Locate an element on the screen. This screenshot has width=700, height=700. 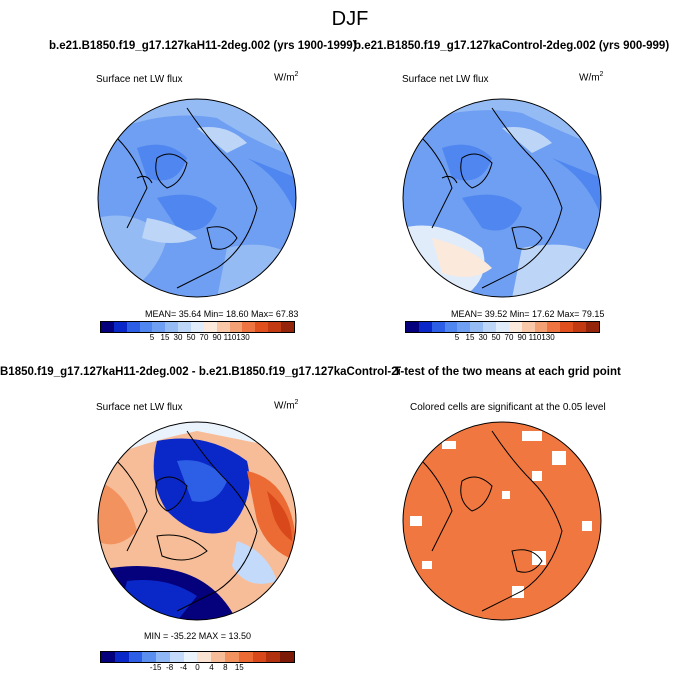
colorbar-tick-label: -8 is located at coordinates (170, 667).